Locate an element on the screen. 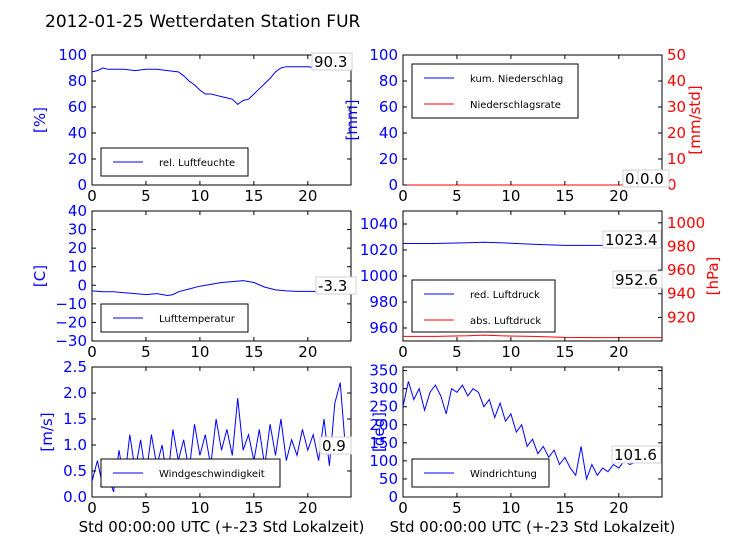 Image resolution: width=736 pixels, height=552 pixels. y-tick-label: −30 is located at coordinates (71, 341).